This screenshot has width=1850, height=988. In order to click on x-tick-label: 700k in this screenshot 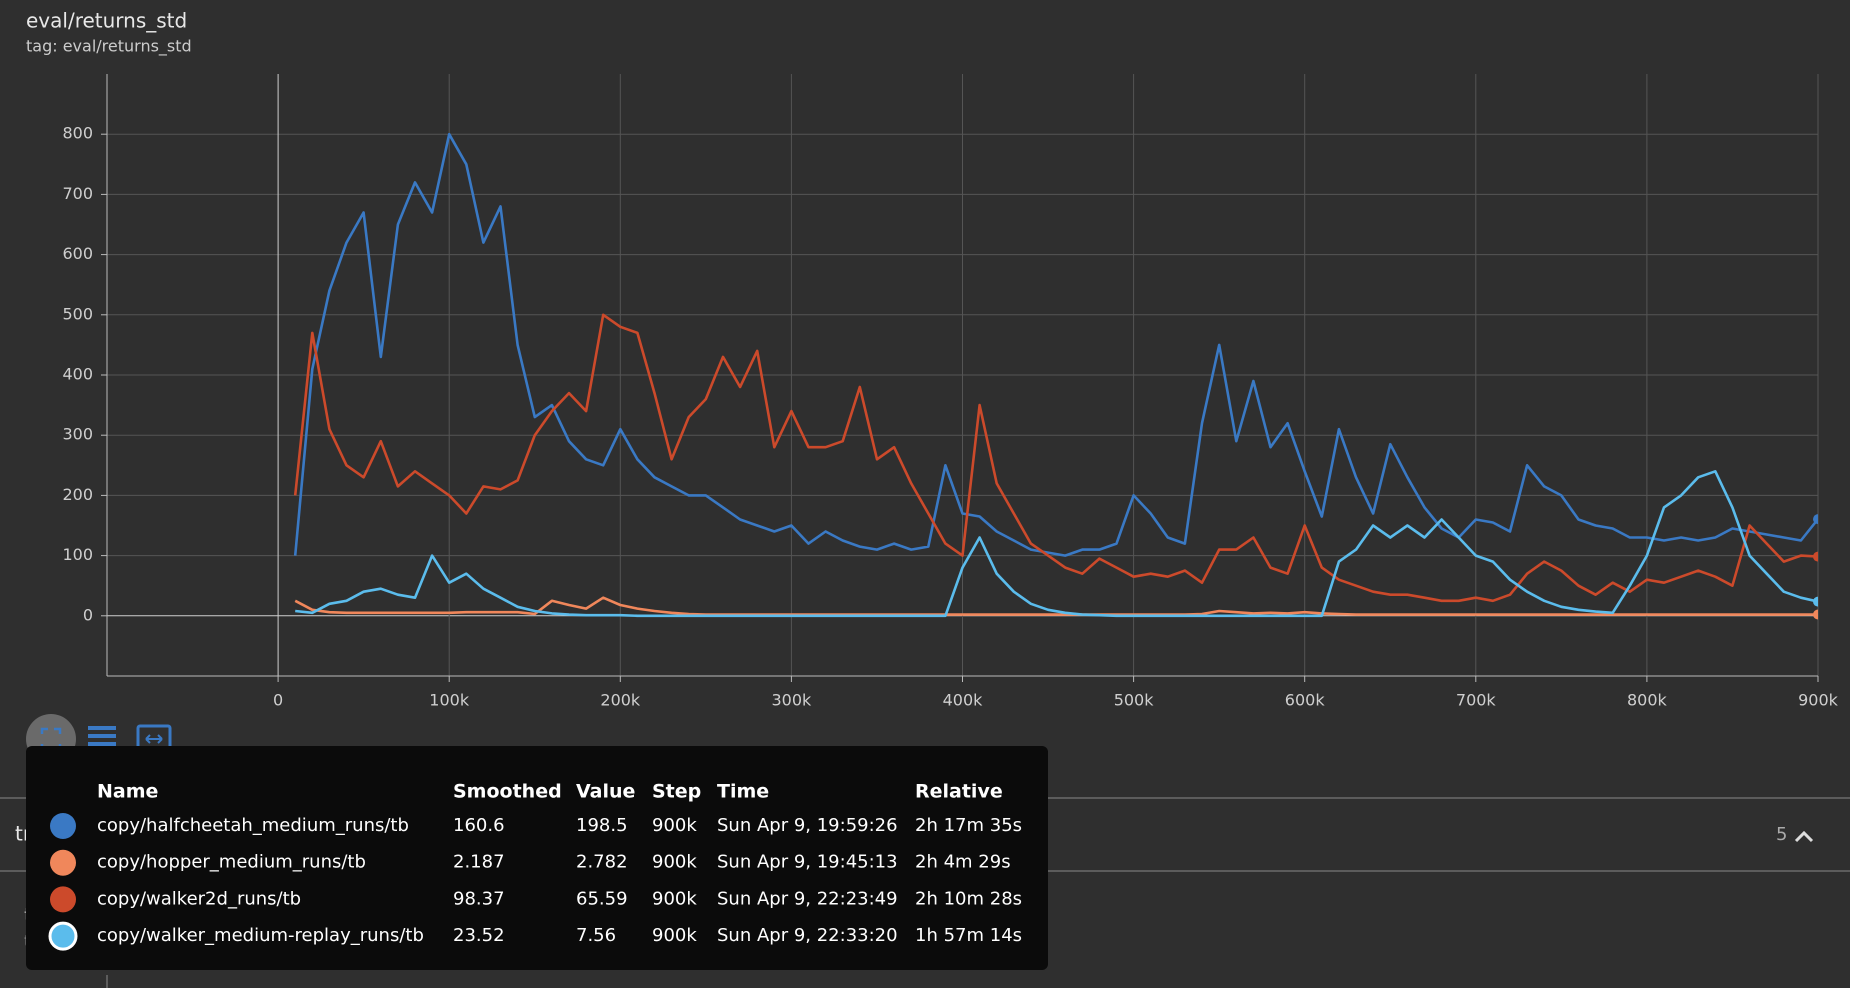, I will do `click(1476, 700)`.